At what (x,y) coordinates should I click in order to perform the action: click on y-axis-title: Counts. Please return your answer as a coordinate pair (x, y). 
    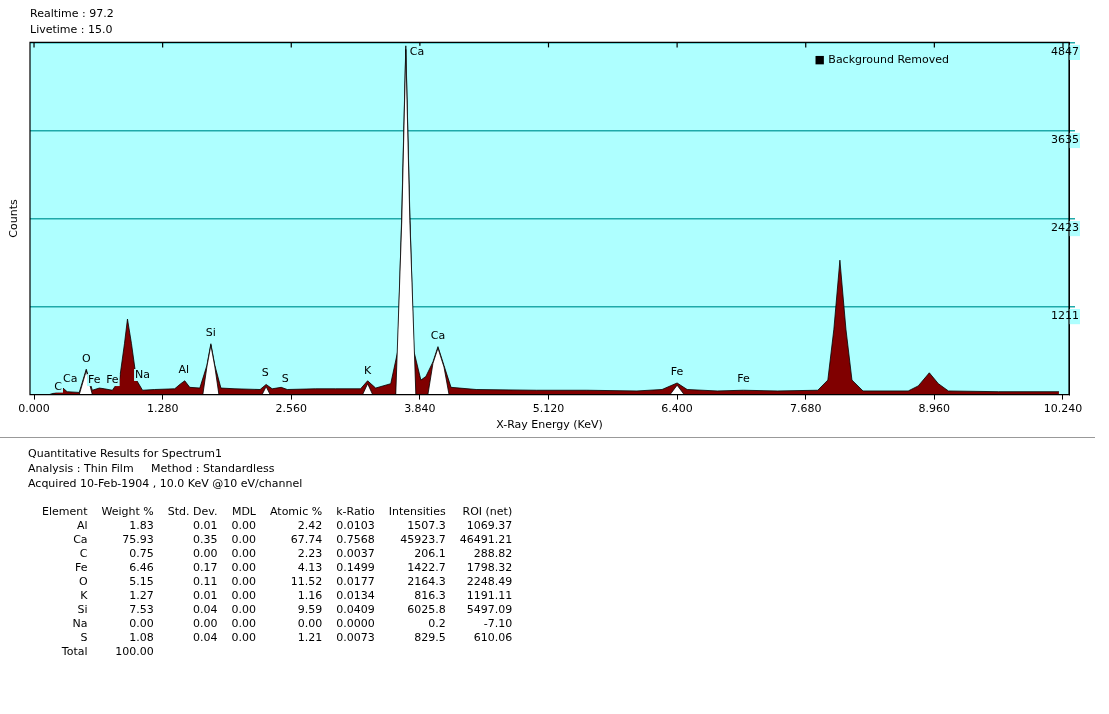
    Looking at the image, I should click on (13, 218).